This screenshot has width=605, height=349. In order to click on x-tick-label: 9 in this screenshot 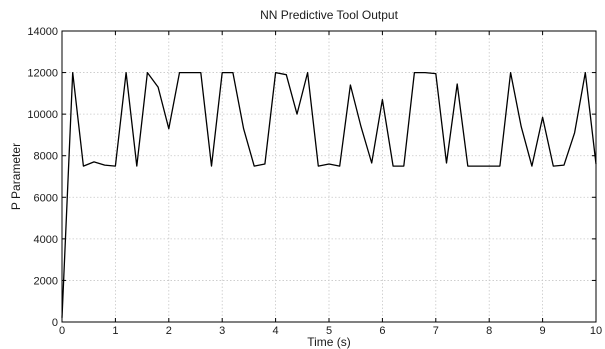, I will do `click(543, 331)`.